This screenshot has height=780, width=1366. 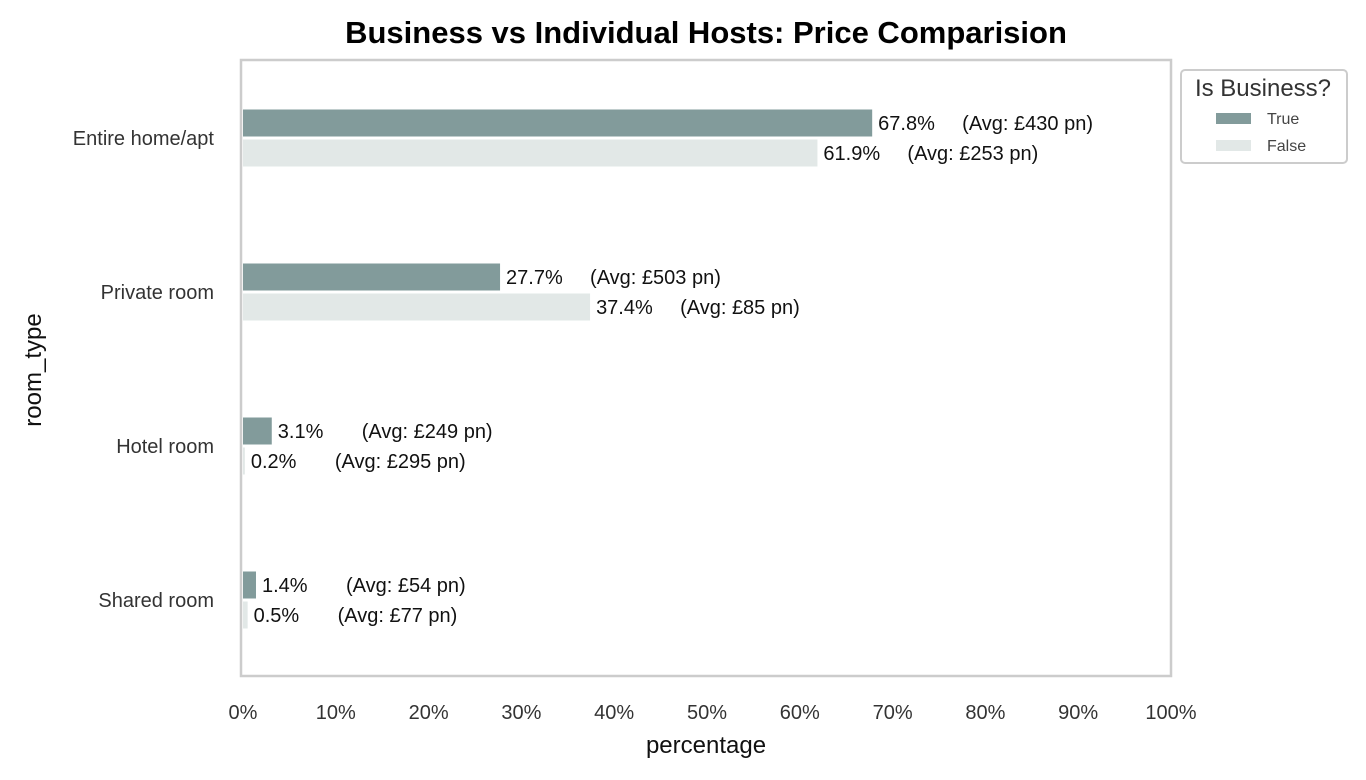 I want to click on bar-avg-price-label: (Avg: £503 pn), so click(x=655, y=278).